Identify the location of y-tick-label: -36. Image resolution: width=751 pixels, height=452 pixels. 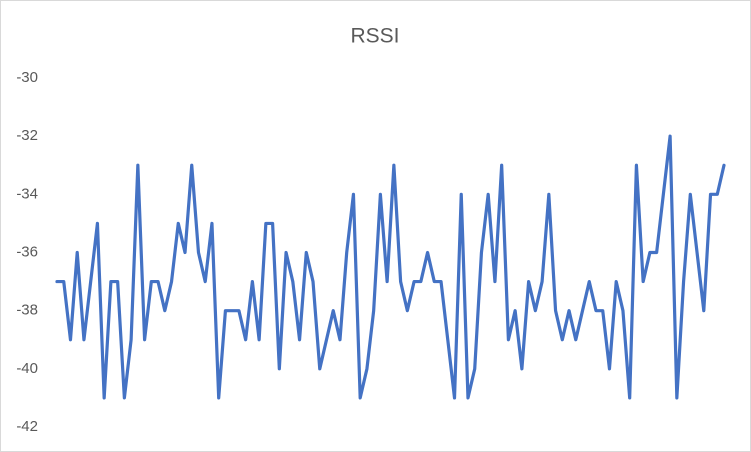
(27, 251).